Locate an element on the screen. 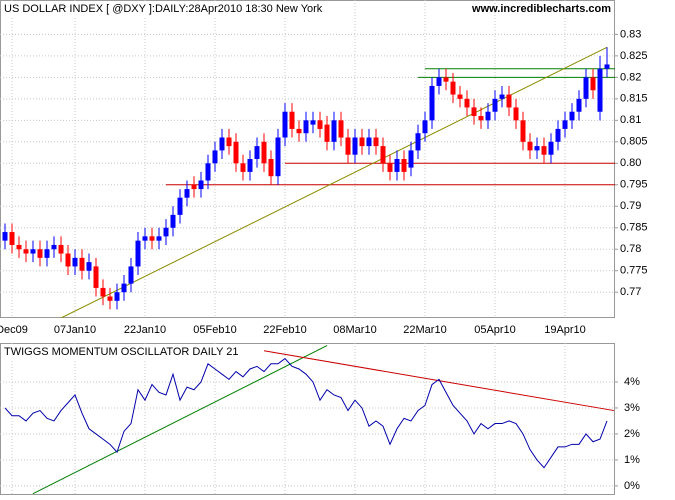 The height and width of the screenshot is (500, 675). y-tick-label: 0.78 is located at coordinates (630, 249).